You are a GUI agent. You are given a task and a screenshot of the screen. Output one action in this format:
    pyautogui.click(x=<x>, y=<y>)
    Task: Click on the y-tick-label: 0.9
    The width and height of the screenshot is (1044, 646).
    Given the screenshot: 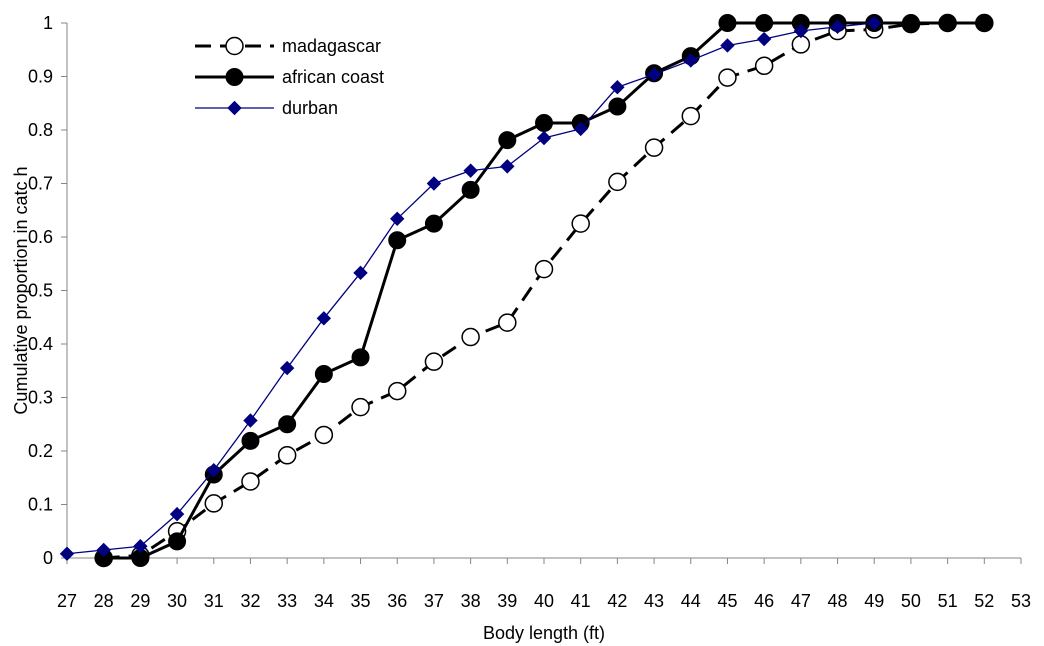 What is the action you would take?
    pyautogui.click(x=40, y=77)
    